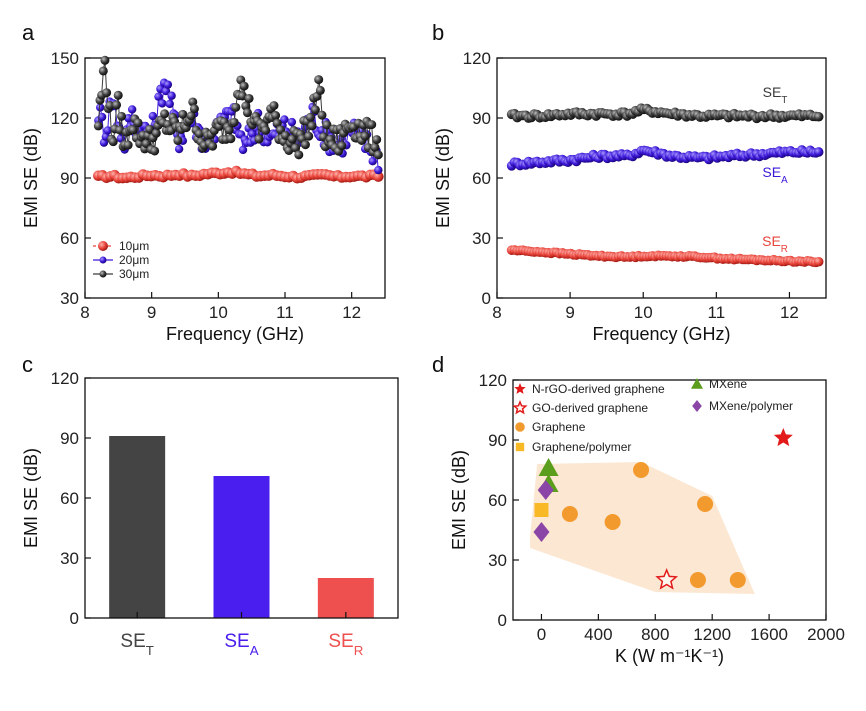 This screenshot has width=866, height=711. Describe the element at coordinates (241, 644) in the screenshot. I see `category-label: SEA` at that location.